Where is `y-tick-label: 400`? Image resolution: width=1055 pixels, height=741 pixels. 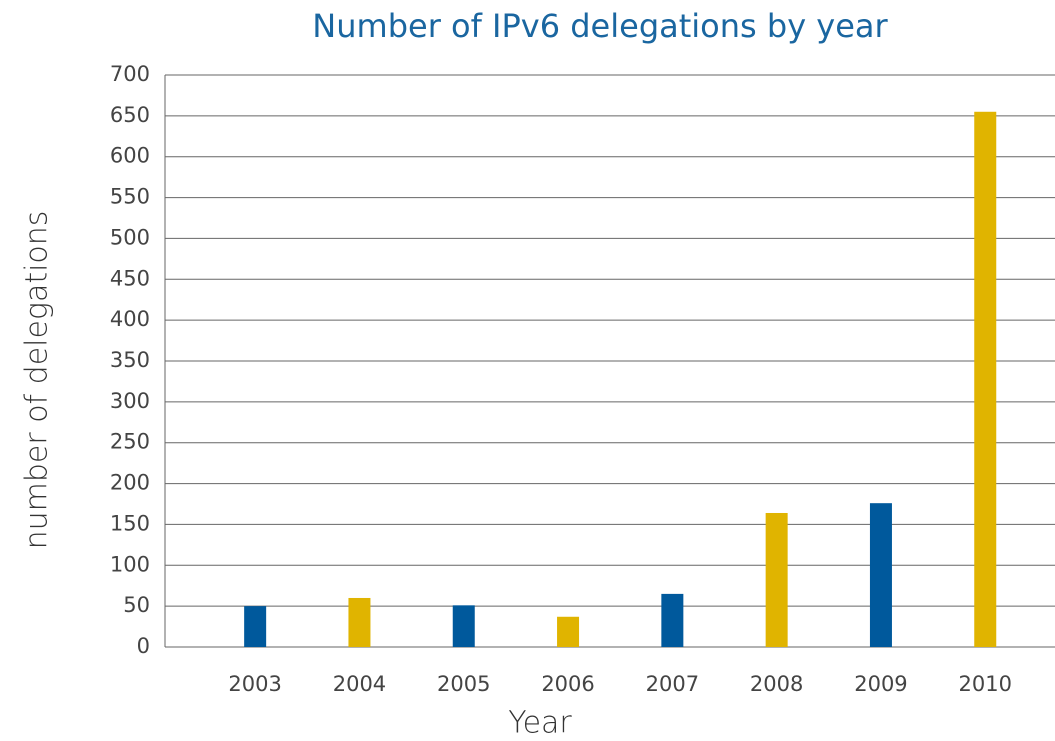
y-tick-label: 400 is located at coordinates (130, 319).